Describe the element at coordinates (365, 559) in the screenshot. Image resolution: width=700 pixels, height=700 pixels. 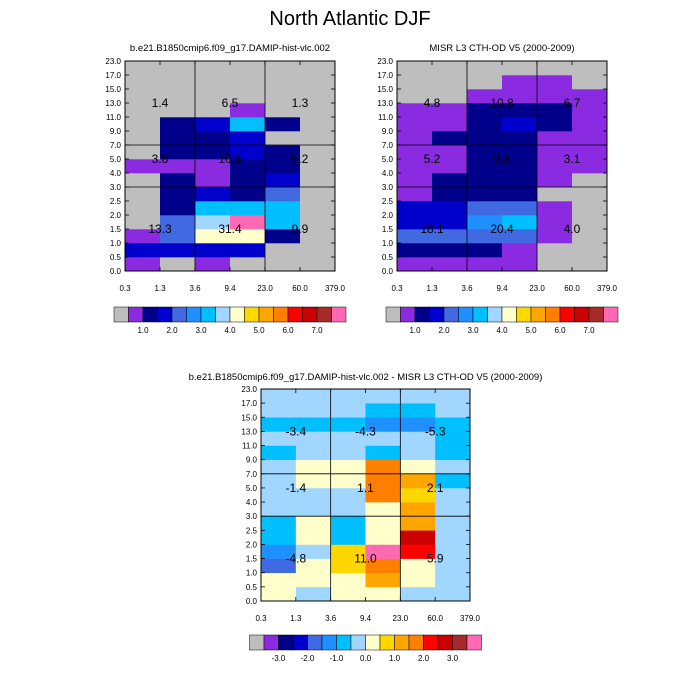
I see `bin-annotation: 11.0` at that location.